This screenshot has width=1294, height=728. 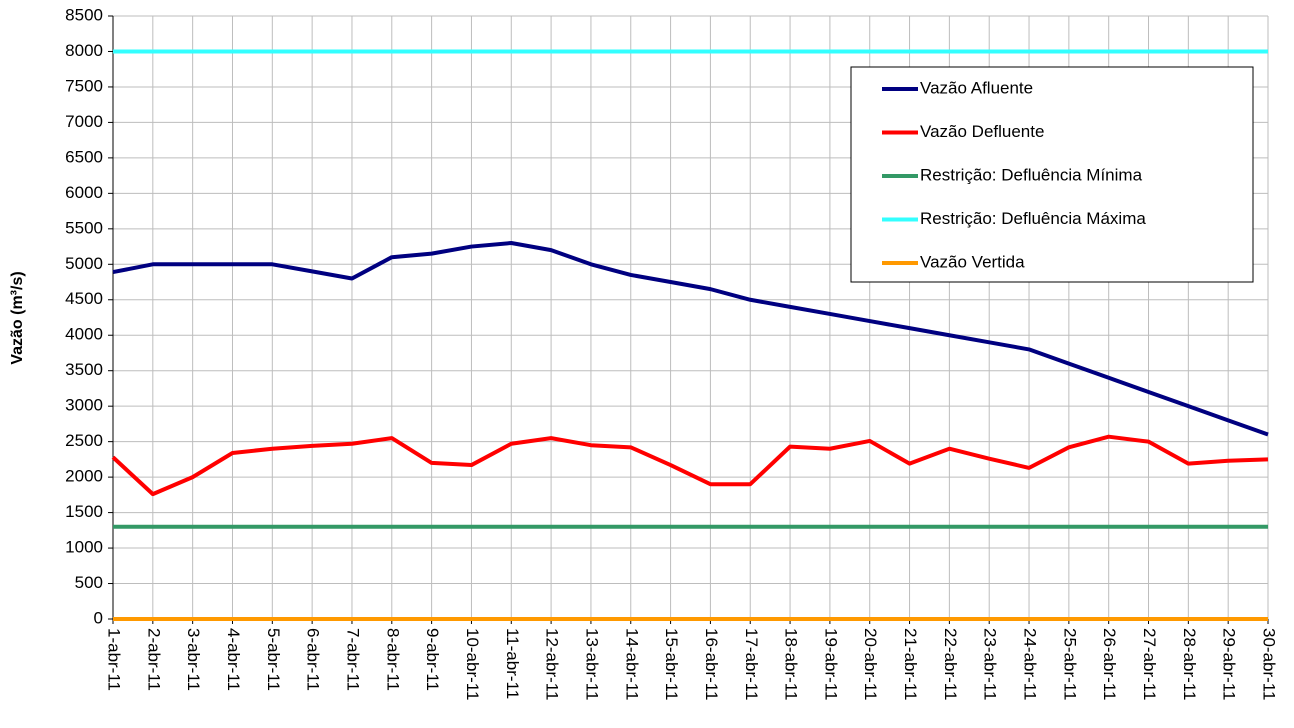 I want to click on y-tick-label: 8000, so click(x=84, y=50).